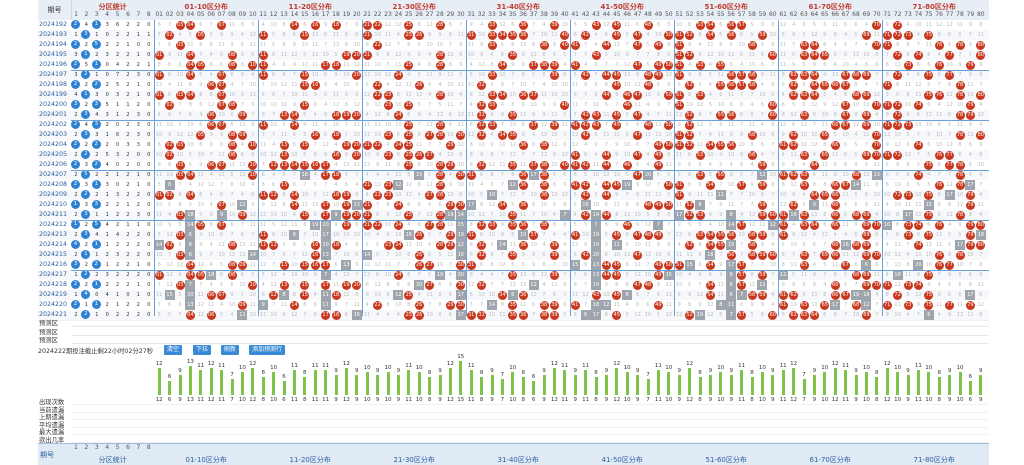  I want to click on drawn-number-ball: 60, so click(773, 105).